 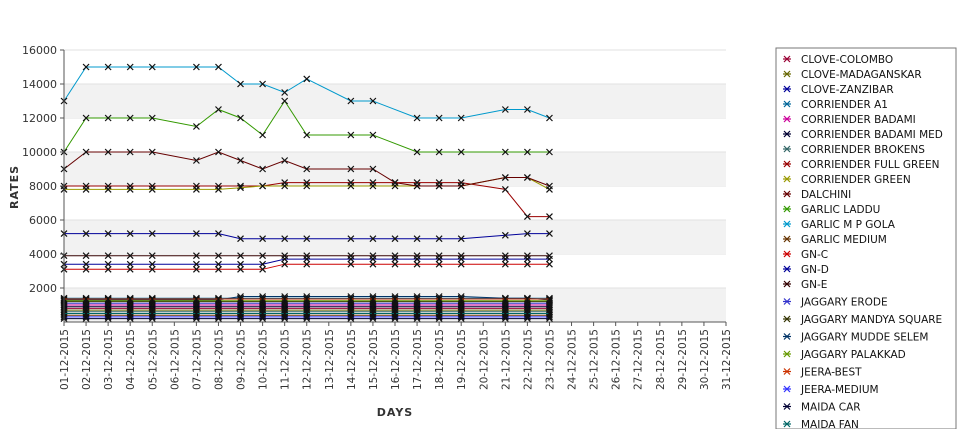 I want to click on y-tick-label: 4000, so click(x=43, y=254).